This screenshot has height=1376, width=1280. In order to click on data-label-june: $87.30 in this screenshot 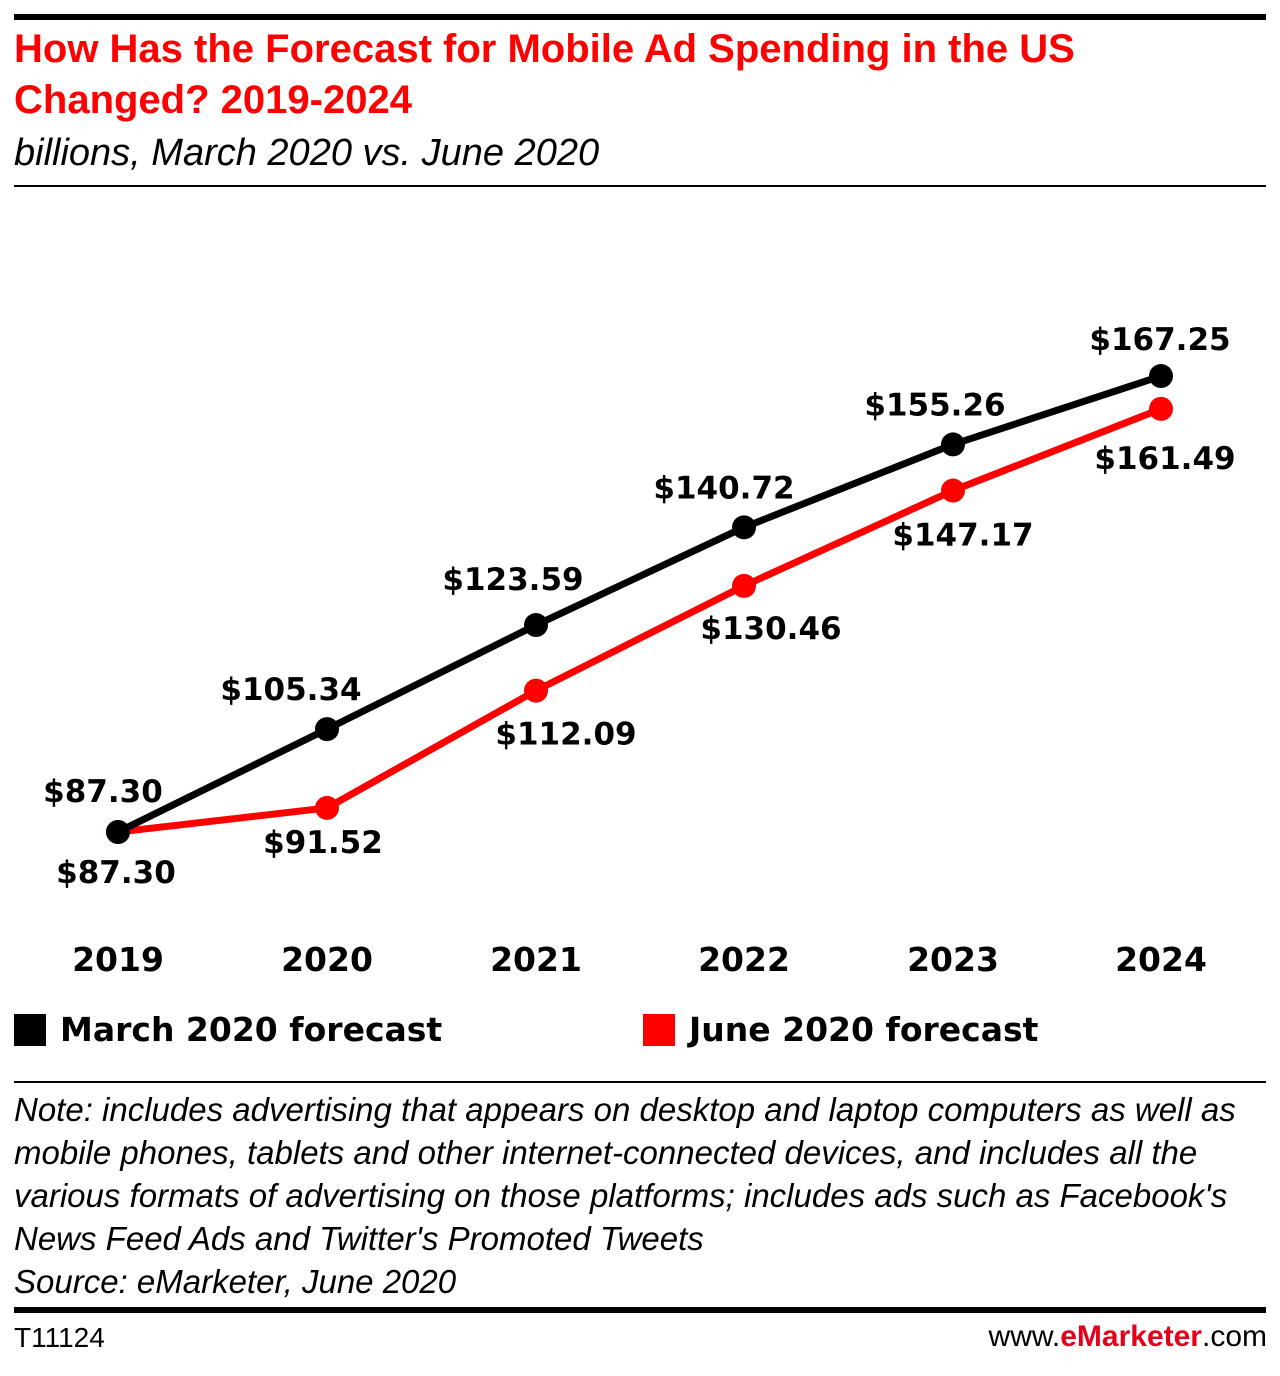, I will do `click(116, 873)`.